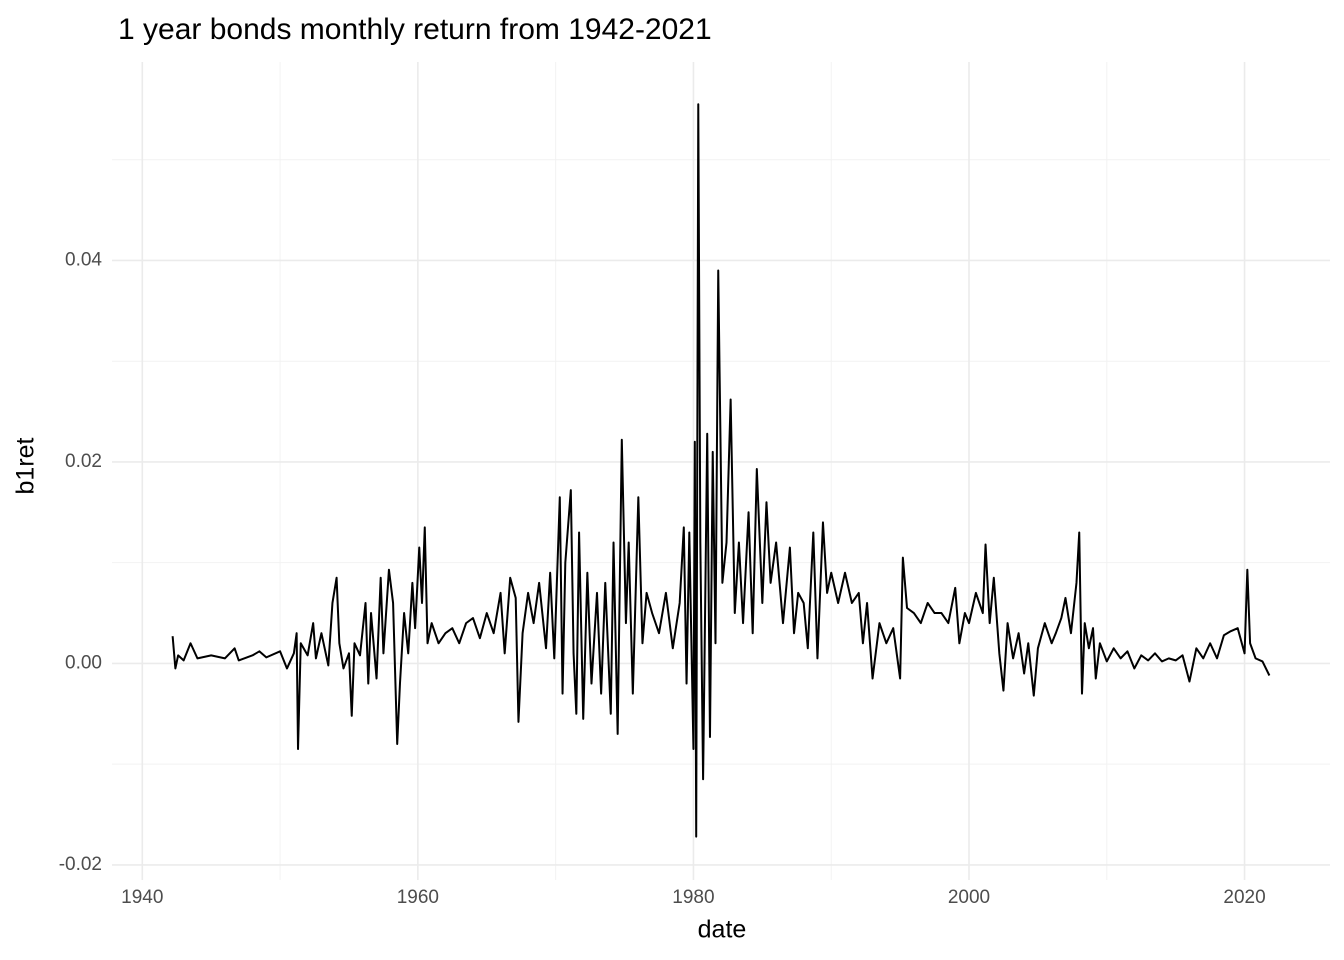  What do you see at coordinates (722, 930) in the screenshot?
I see `x-axis-title: date` at bounding box center [722, 930].